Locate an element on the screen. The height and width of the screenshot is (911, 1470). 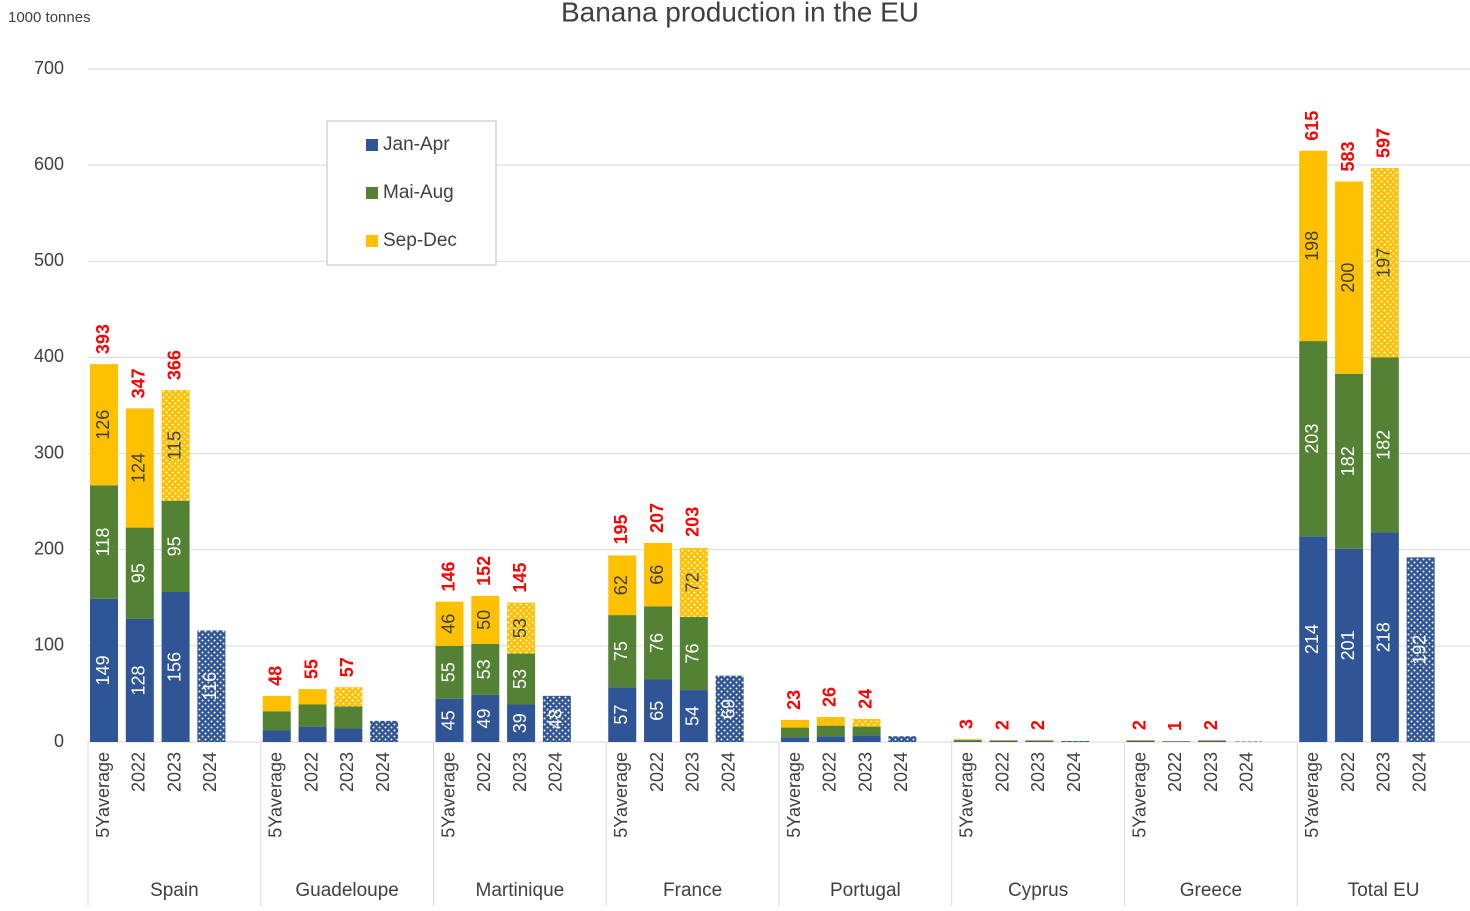
y-tick-label: 200 is located at coordinates (49, 548).